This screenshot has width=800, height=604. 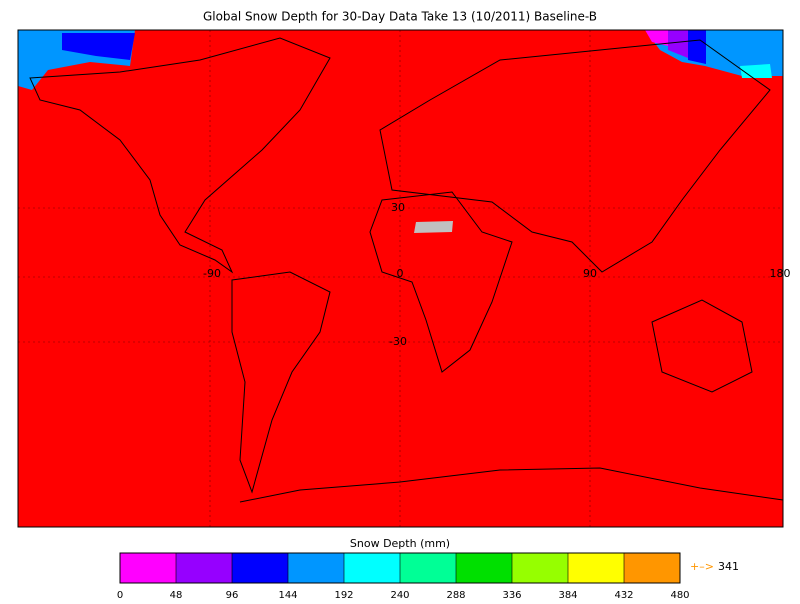 I want to click on tick-label: 432, so click(x=623, y=595).